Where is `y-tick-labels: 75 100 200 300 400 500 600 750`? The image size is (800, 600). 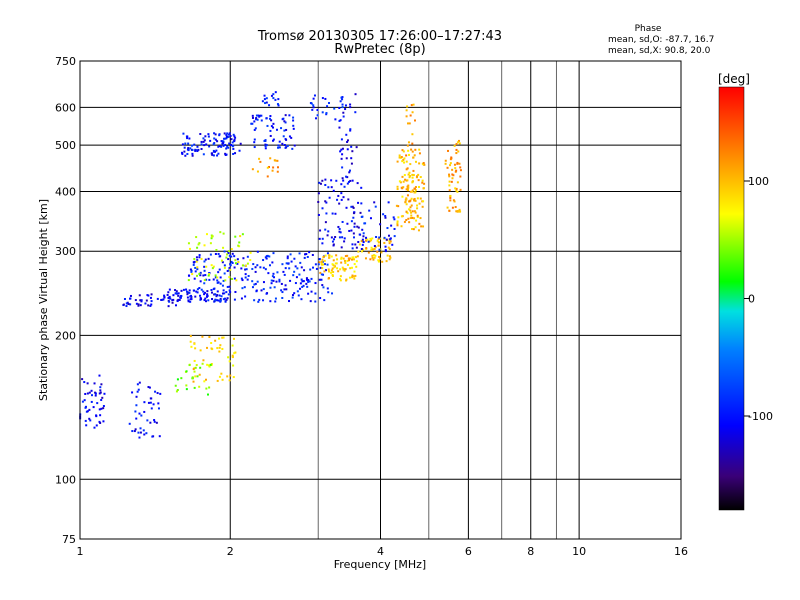 y-tick-labels: 75 100 200 300 400 500 600 750 is located at coordinates (65, 300).